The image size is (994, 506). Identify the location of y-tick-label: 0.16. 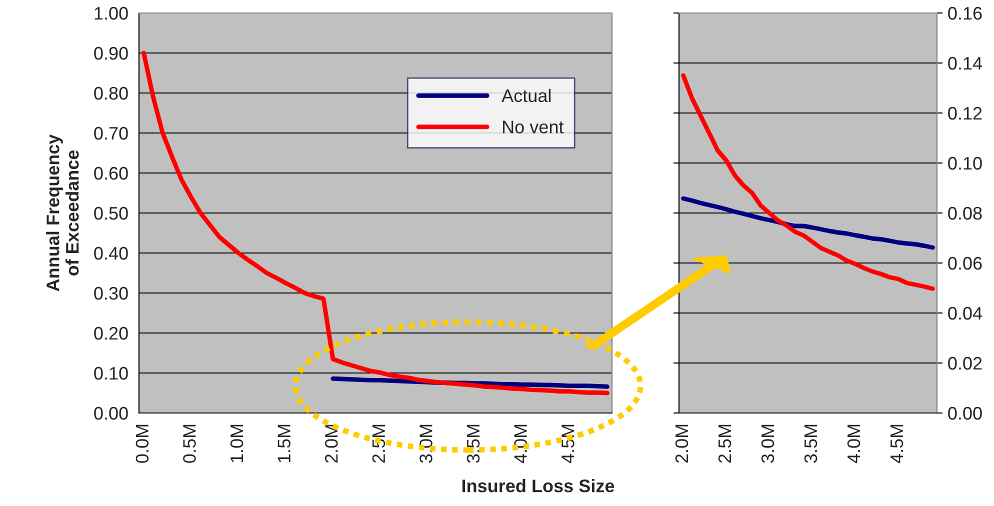
(965, 13).